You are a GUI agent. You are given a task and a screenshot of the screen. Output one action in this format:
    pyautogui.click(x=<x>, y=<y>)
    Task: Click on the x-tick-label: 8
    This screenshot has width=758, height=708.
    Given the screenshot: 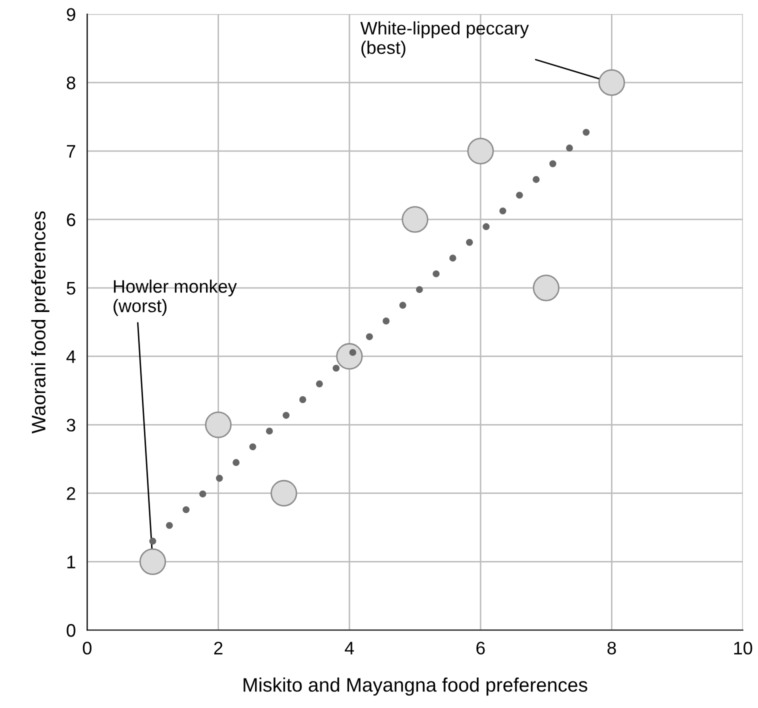 What is the action you would take?
    pyautogui.click(x=611, y=648)
    